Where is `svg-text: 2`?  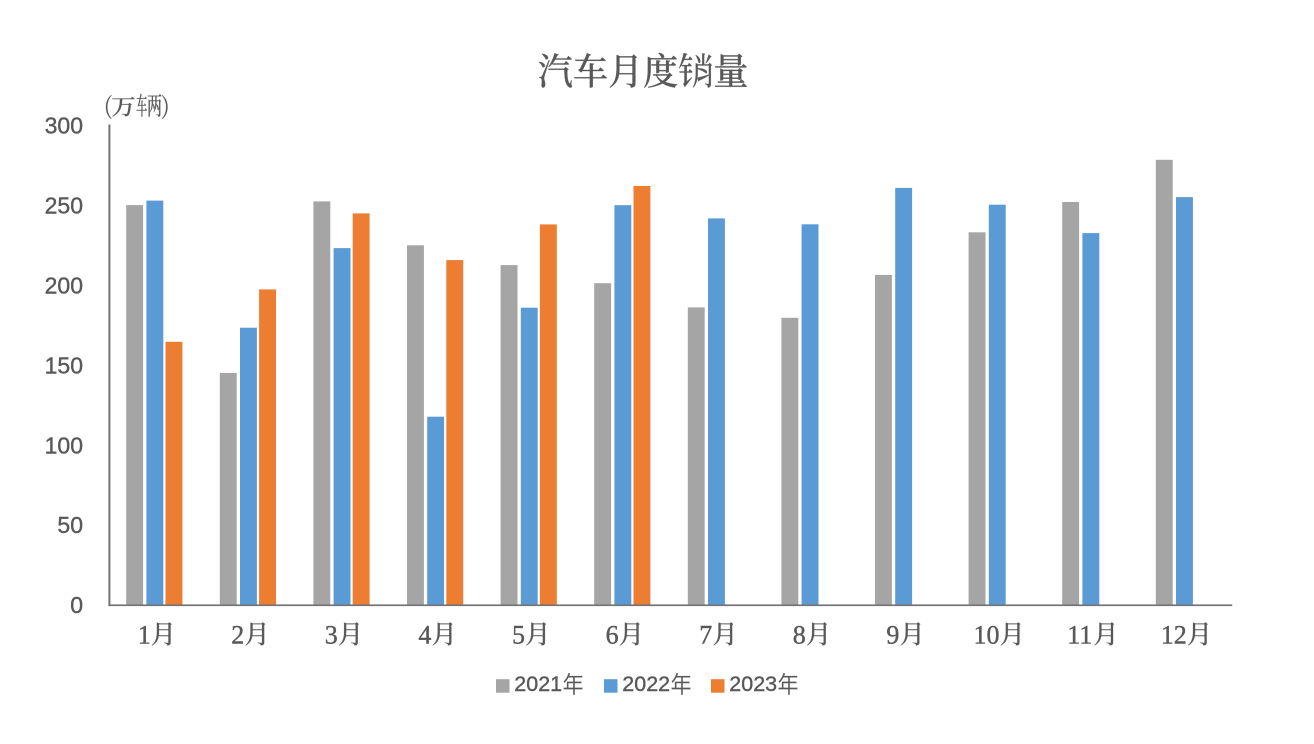
svg-text: 2 is located at coordinates (237, 634).